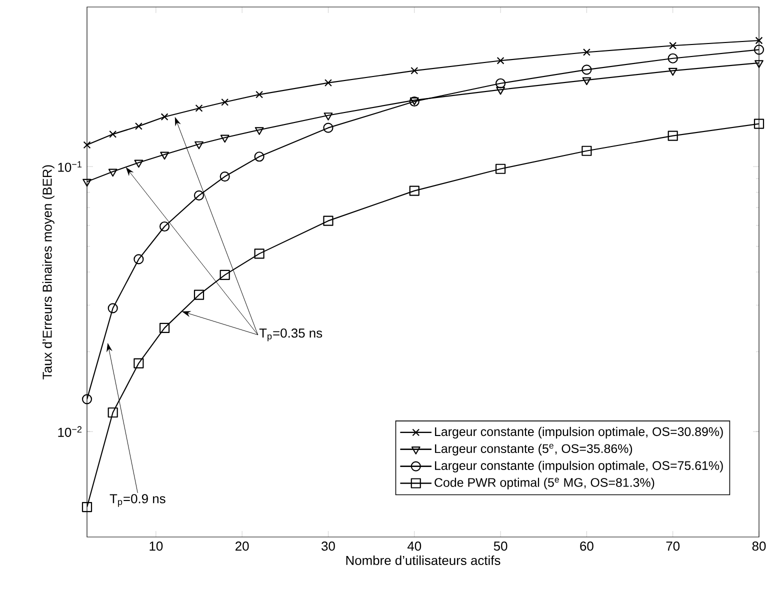 This screenshot has height=594, width=768. Describe the element at coordinates (544, 484) in the screenshot. I see `legend-label: Code PWR optimal (5$^{e}$ MG, OS=81.3%)` at that location.